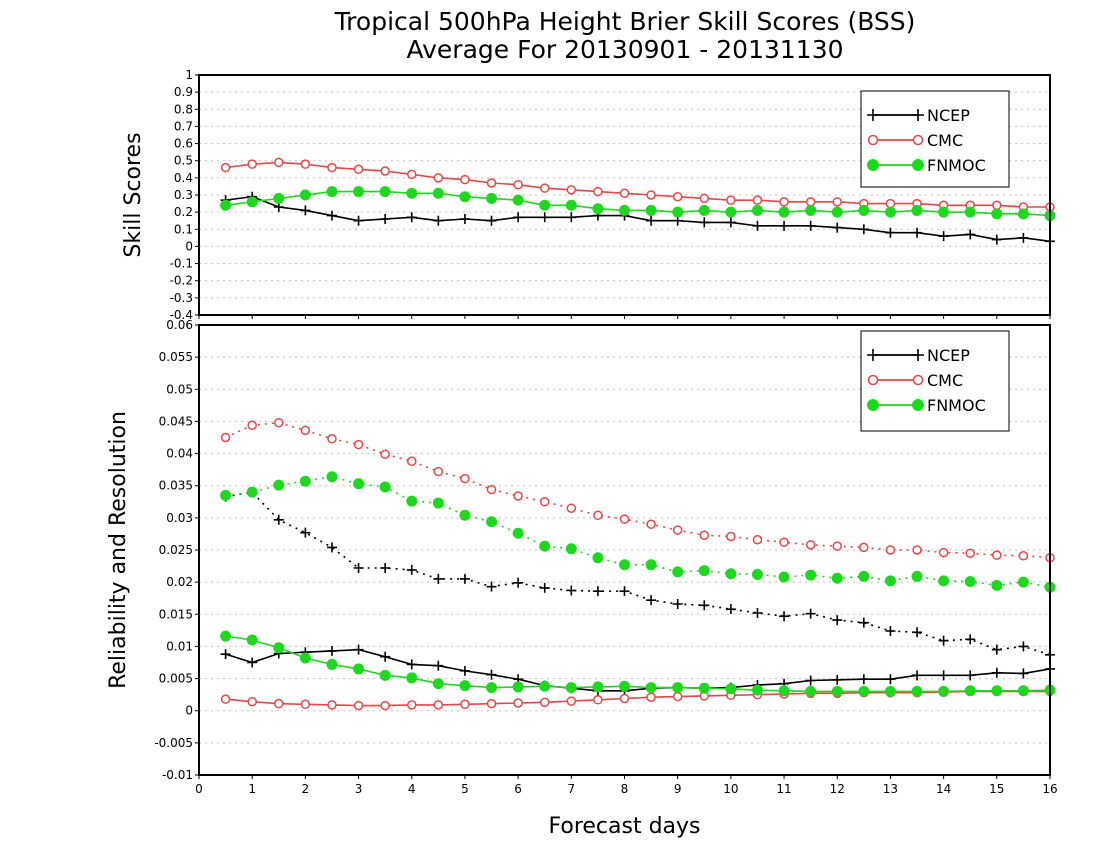 The height and width of the screenshot is (854, 1100). I want to click on legend-label: NCEP, so click(948, 115).